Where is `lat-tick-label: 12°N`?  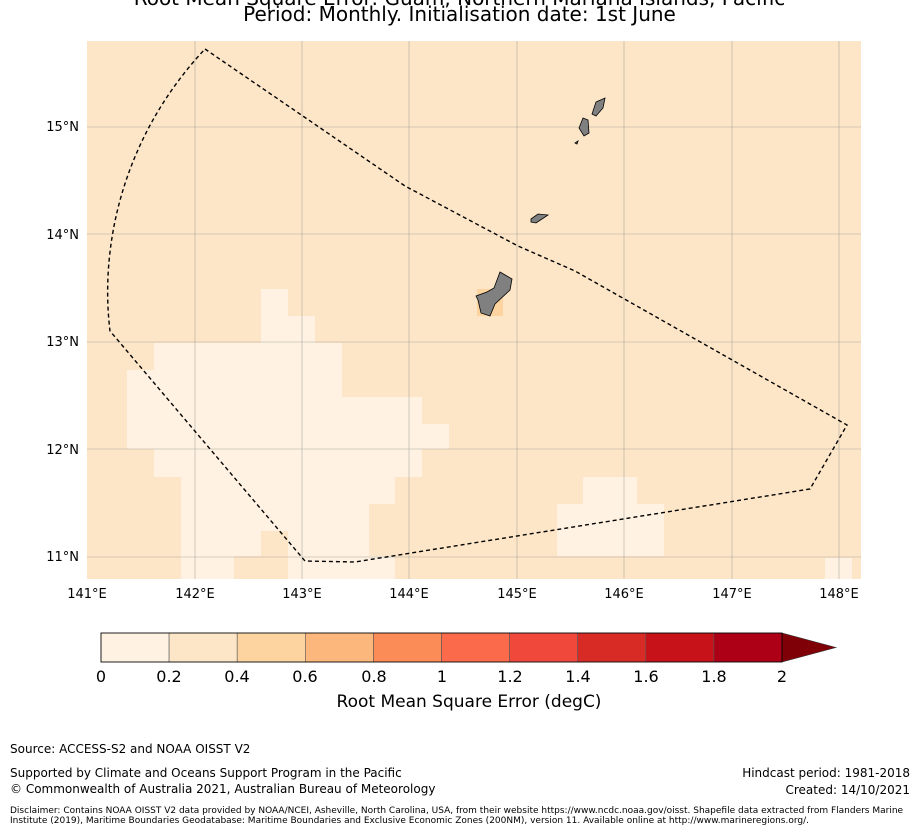
lat-tick-label: 12°N is located at coordinates (62, 450).